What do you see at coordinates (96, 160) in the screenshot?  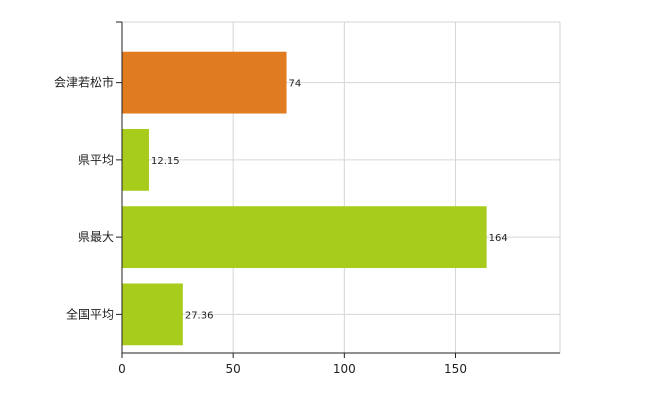 I see `category-label: 県平均` at bounding box center [96, 160].